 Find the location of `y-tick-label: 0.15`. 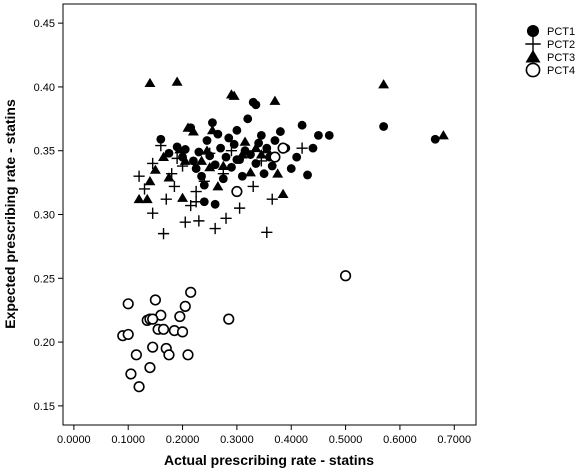

y-tick-label: 0.15 is located at coordinates (44, 407).